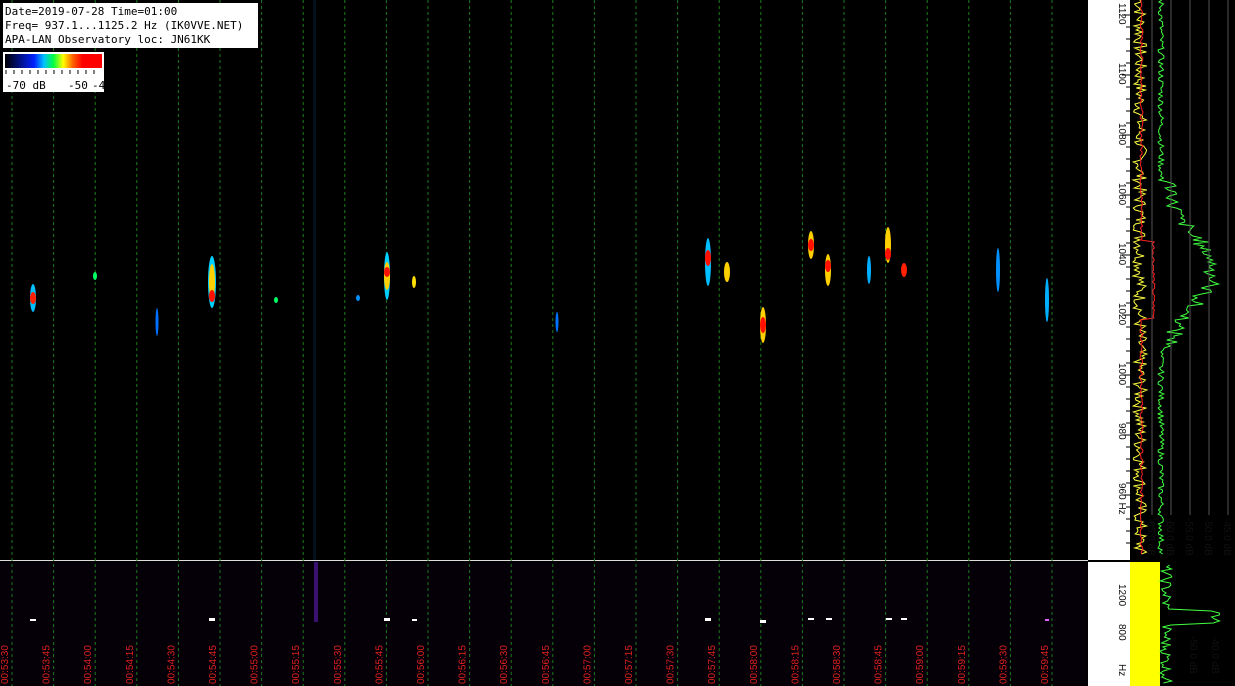 This screenshot has width=1235, height=686. I want to click on colorbar-label: -70 dB, so click(26, 85).